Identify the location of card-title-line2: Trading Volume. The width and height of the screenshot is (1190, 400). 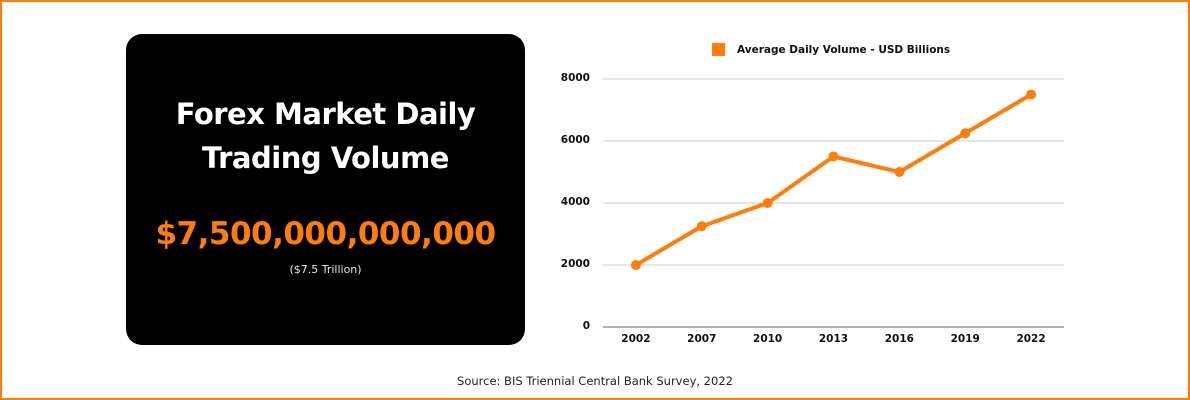
(325, 158).